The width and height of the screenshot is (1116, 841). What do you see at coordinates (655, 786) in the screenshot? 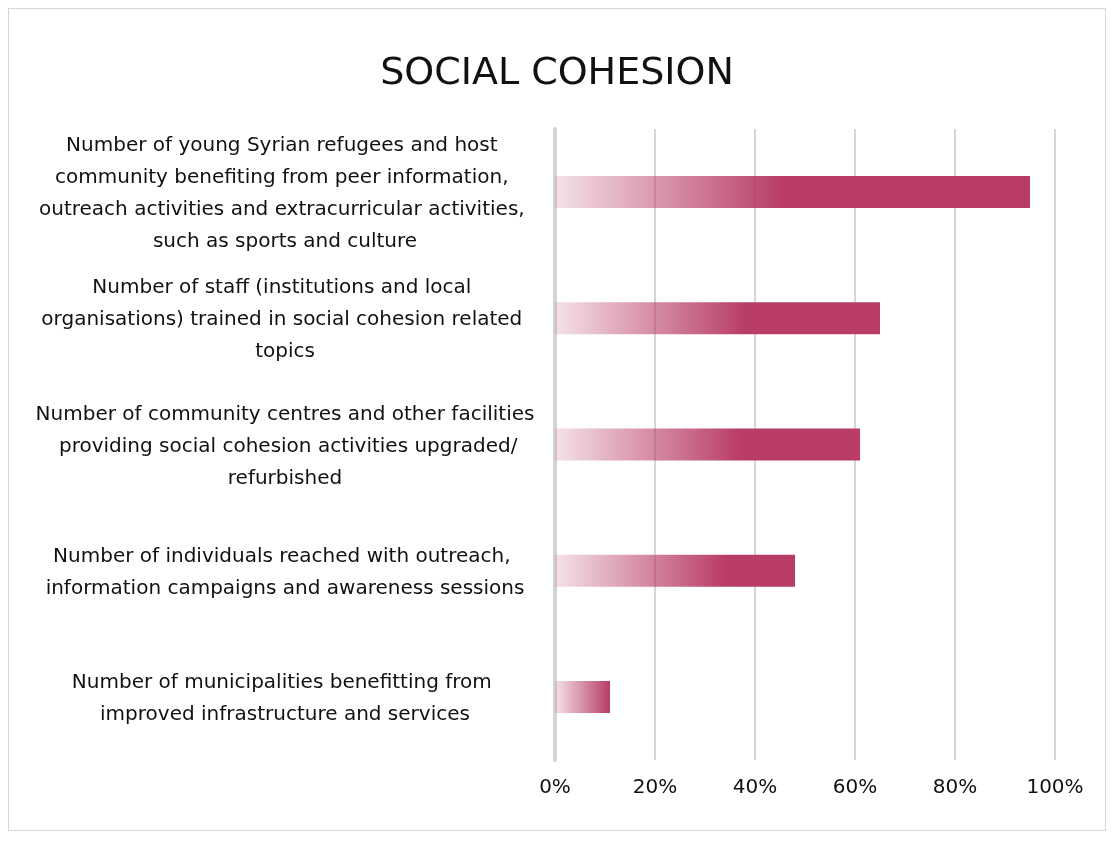
I see `x-tick-label: 20%` at bounding box center [655, 786].